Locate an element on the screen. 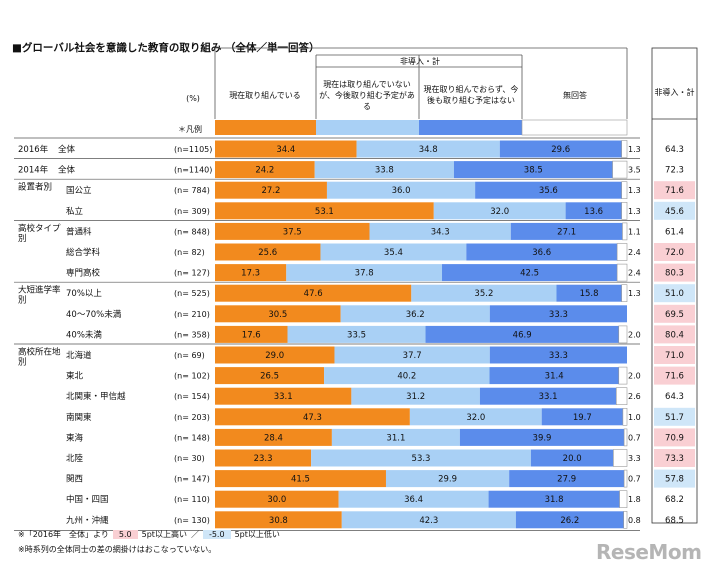 The image size is (712, 577). row-label: 全体 is located at coordinates (67, 170).